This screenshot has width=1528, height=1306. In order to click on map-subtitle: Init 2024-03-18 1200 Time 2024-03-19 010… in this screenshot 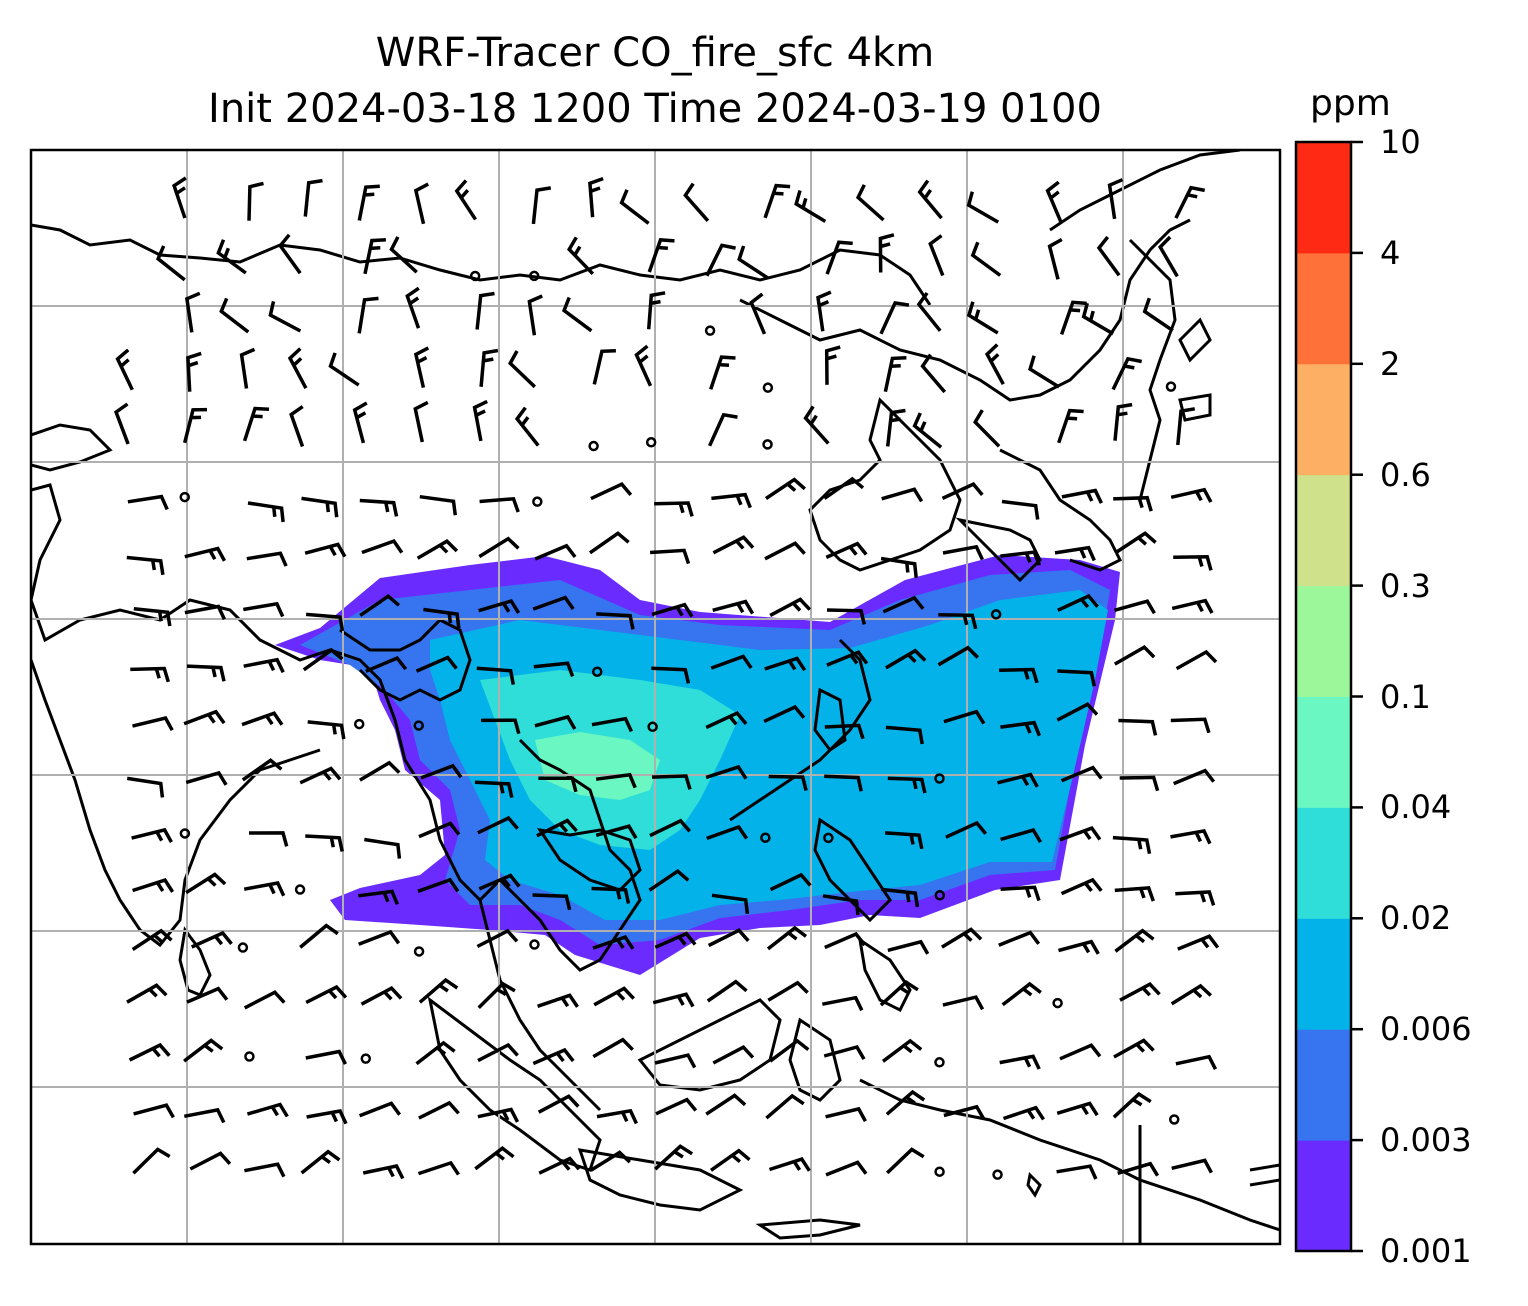, I will do `click(655, 109)`.